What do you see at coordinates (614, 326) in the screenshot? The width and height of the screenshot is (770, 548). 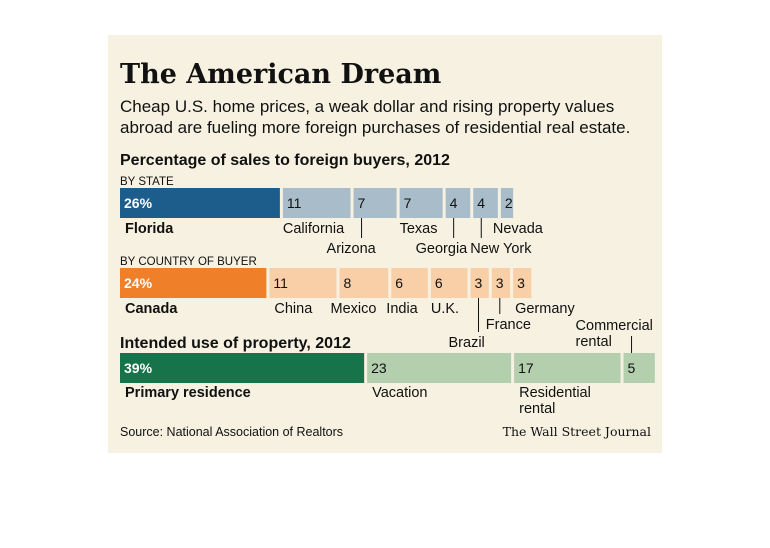 I see `category-label-commercial-rental: Commercial` at bounding box center [614, 326].